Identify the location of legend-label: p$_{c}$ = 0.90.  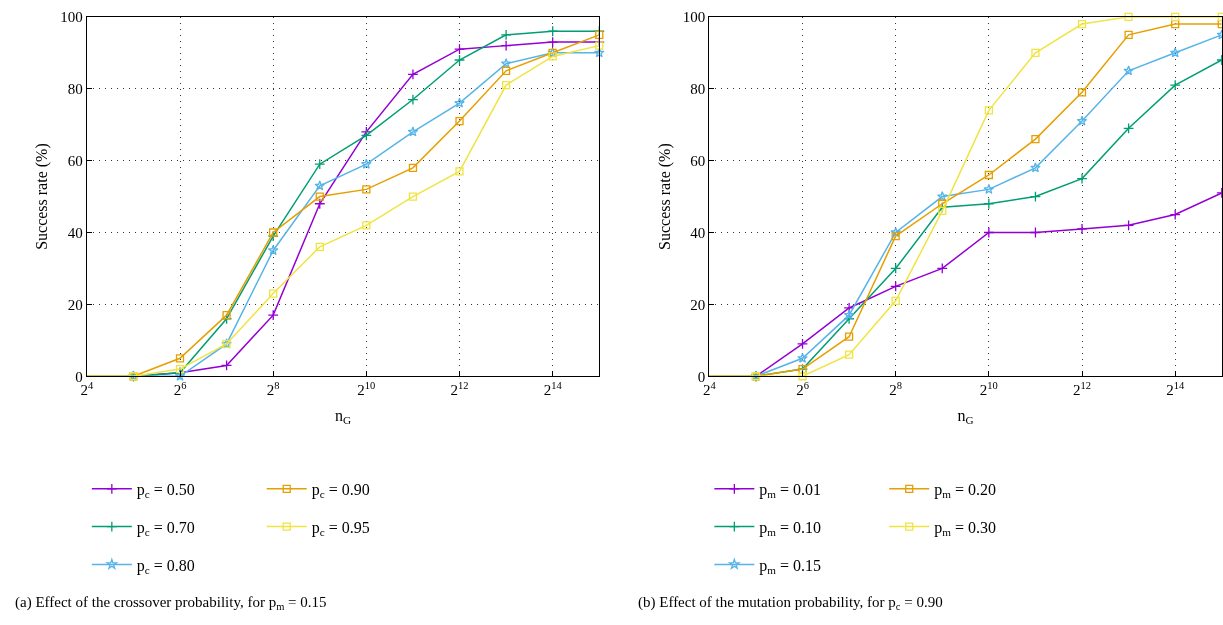
(340, 491).